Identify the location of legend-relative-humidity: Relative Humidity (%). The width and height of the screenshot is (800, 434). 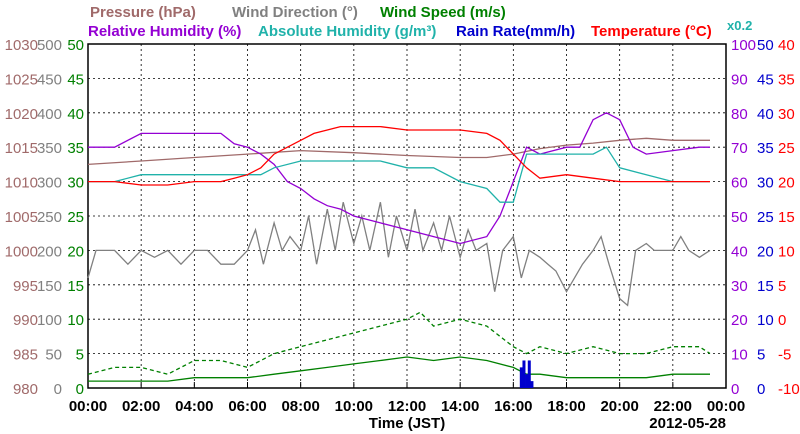
(164, 31).